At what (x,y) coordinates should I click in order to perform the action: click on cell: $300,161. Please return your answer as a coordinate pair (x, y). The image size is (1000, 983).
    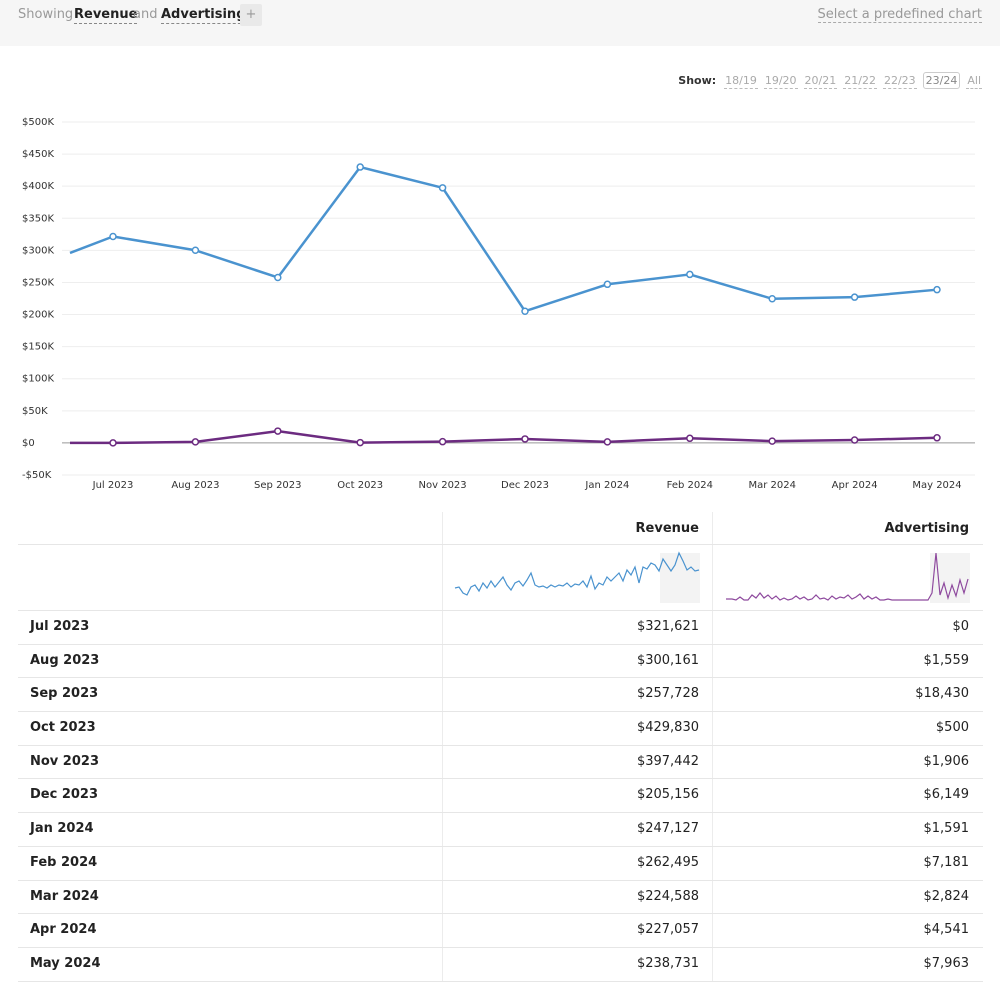
    Looking at the image, I should click on (667, 660).